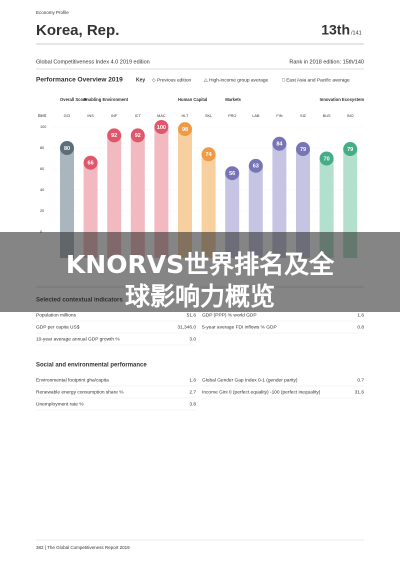  I want to click on category-label: SIZ, so click(303, 116).